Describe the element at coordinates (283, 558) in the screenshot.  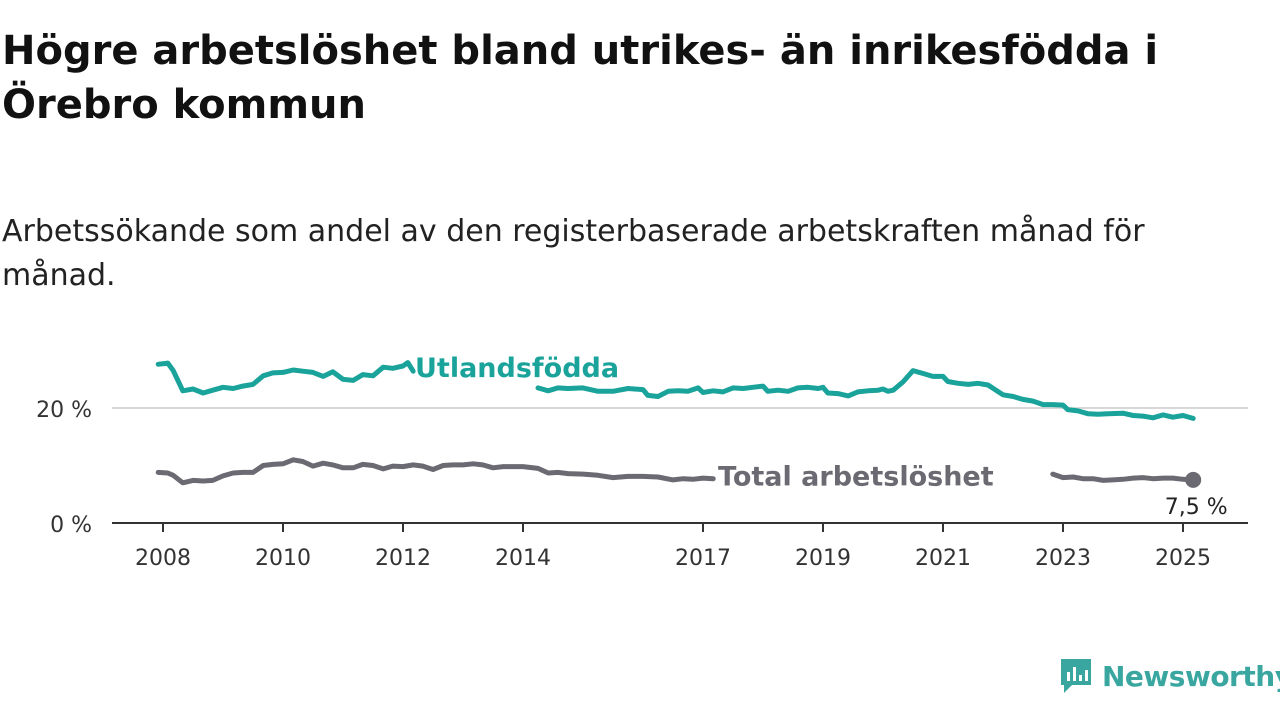
I see `x-tick-label: 2010` at that location.